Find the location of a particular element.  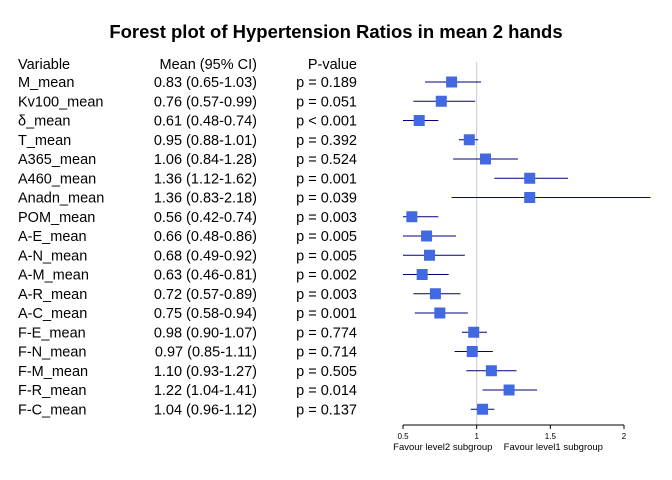

row-variable: M_mean is located at coordinates (46, 83).